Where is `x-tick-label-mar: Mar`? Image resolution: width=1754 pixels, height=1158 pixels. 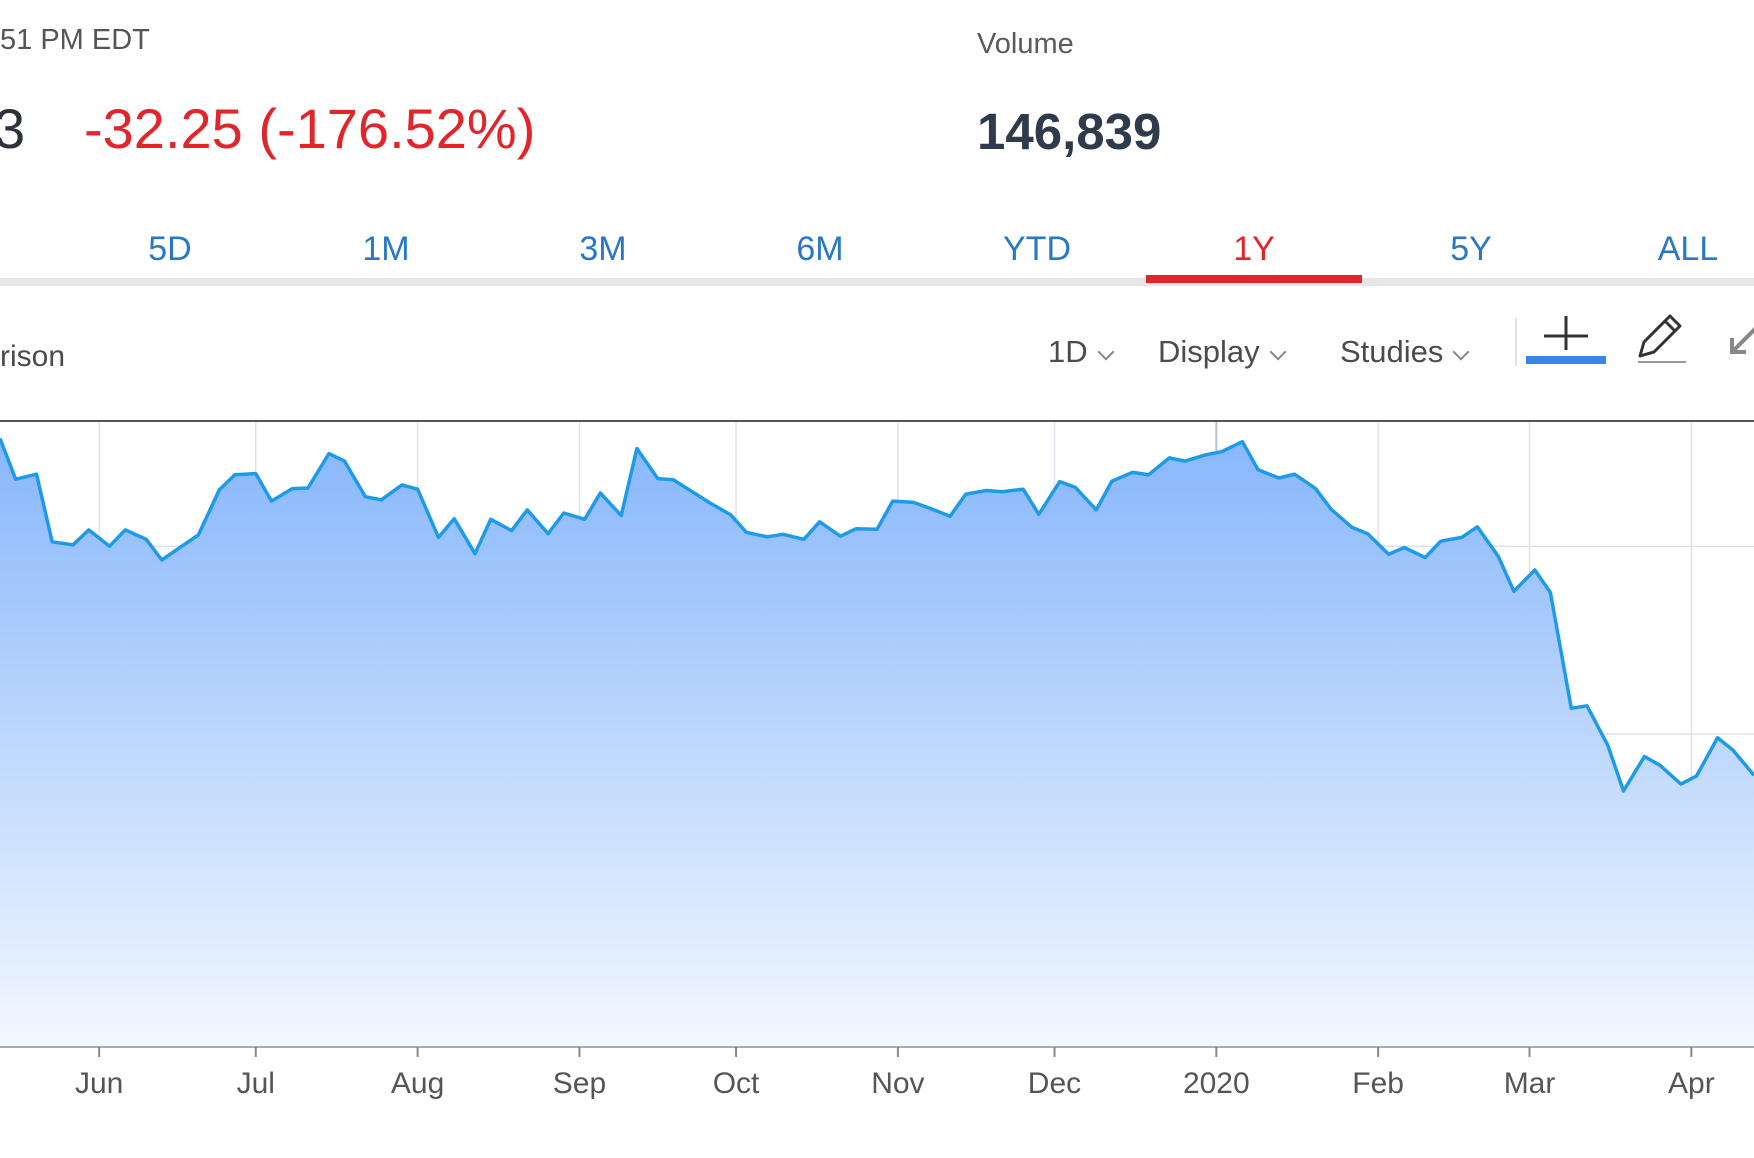 x-tick-label-mar: Mar is located at coordinates (1530, 1083).